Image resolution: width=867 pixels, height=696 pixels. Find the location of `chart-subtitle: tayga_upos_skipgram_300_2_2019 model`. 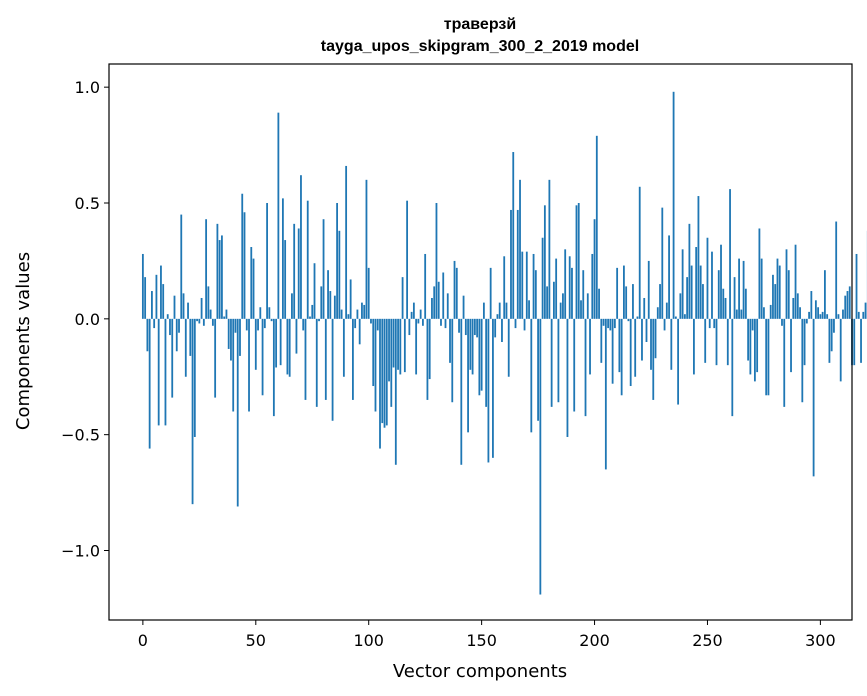

chart-subtitle: tayga_upos_skipgram_300_2_2019 model is located at coordinates (480, 46).